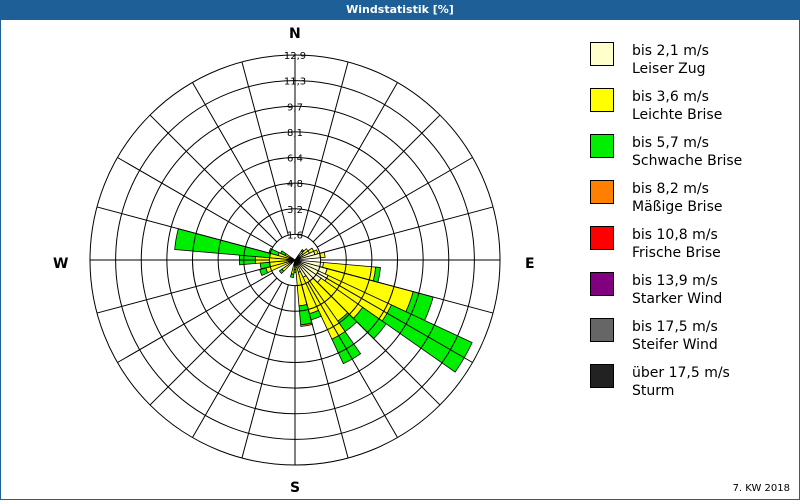  What do you see at coordinates (687, 161) in the screenshot?
I see `legend-label: Schwache Brise` at bounding box center [687, 161].